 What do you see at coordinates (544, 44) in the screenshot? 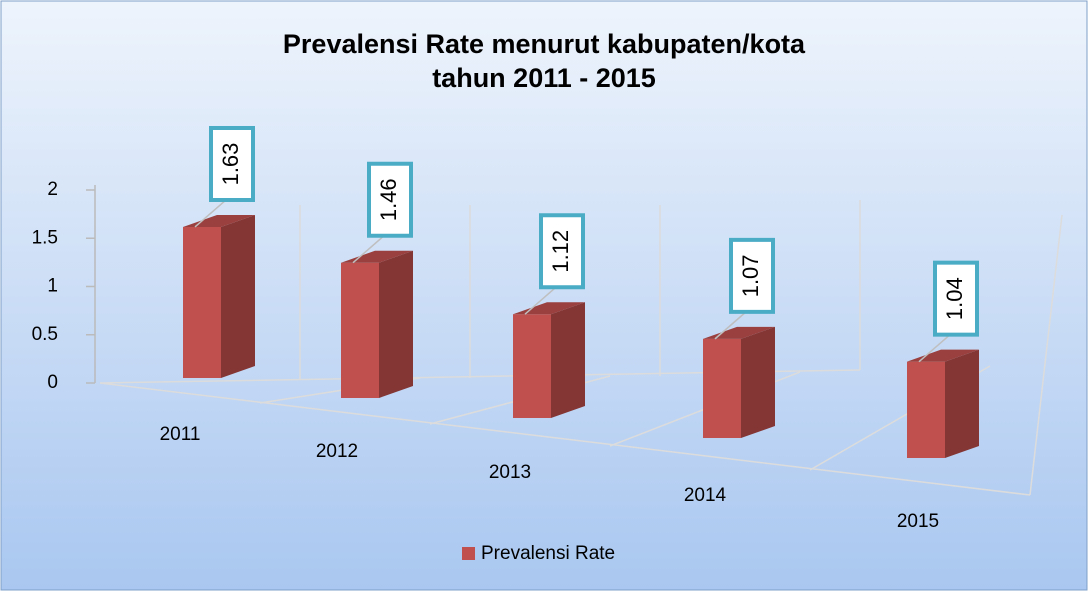
I see `chart-title: Prevalensi Rate menurut kabupaten/kota` at bounding box center [544, 44].